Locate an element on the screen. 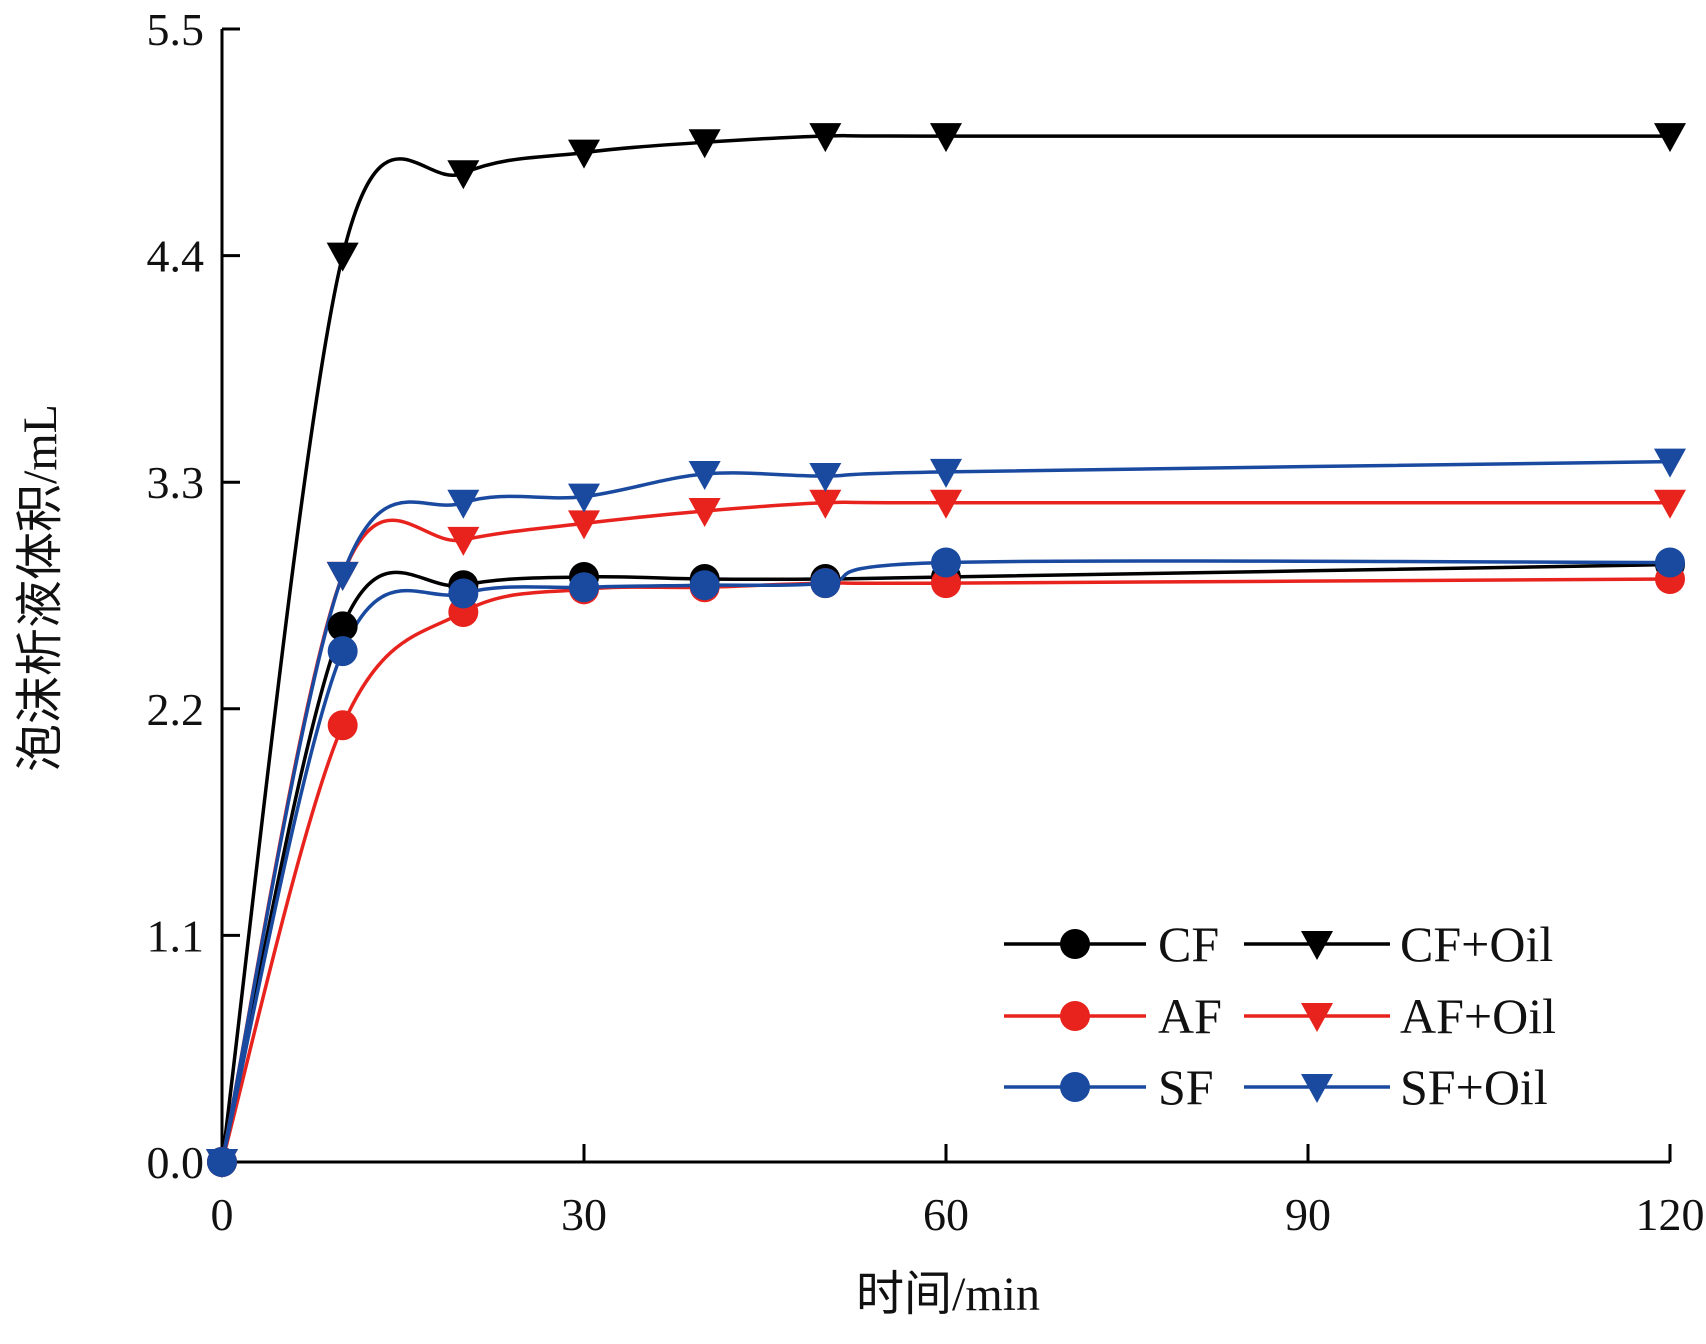 The height and width of the screenshot is (1344, 1706). legend: CF CF+Oil AF AF+Oil SF SF+Oil is located at coordinates (1280, 1015).